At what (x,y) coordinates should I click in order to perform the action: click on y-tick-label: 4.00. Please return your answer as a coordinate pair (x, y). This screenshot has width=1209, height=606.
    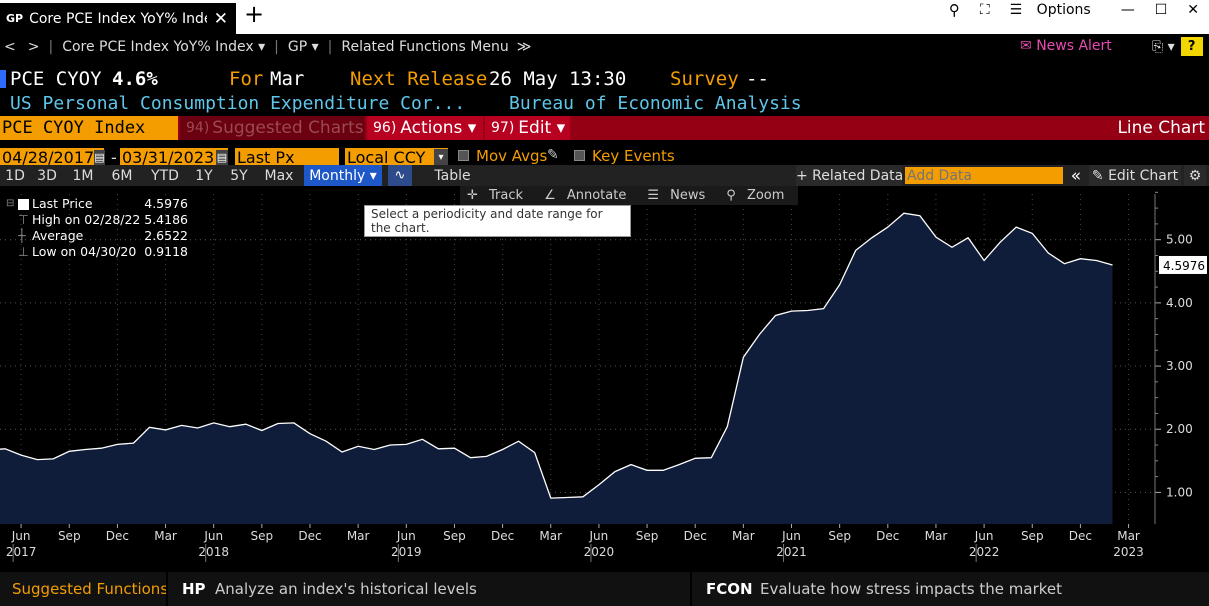
    Looking at the image, I should click on (1179, 303).